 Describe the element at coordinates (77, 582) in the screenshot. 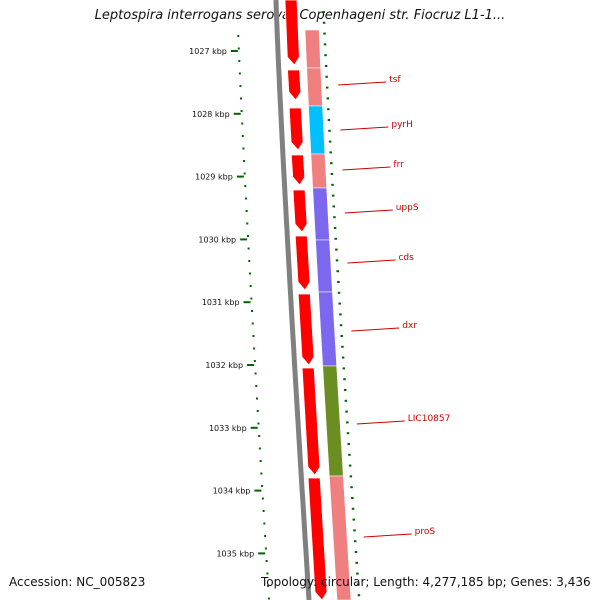

I see `accession-text: Accession: NC_005823` at that location.